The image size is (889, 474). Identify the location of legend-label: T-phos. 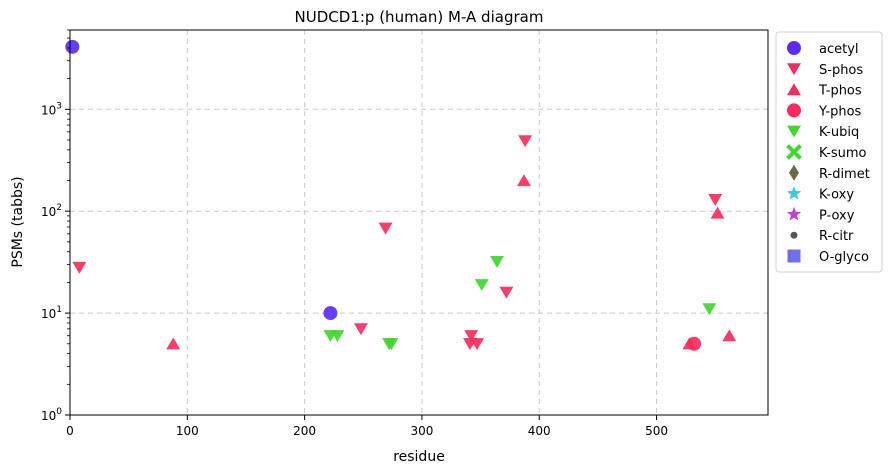
(840, 91).